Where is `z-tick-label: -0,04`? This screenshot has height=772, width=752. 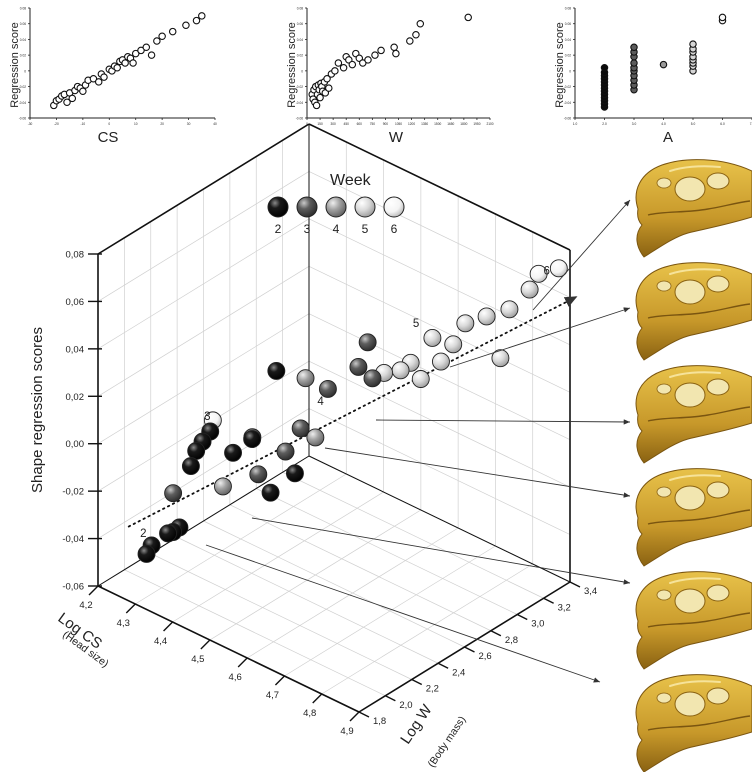 z-tick-label: -0,04 is located at coordinates (73, 539).